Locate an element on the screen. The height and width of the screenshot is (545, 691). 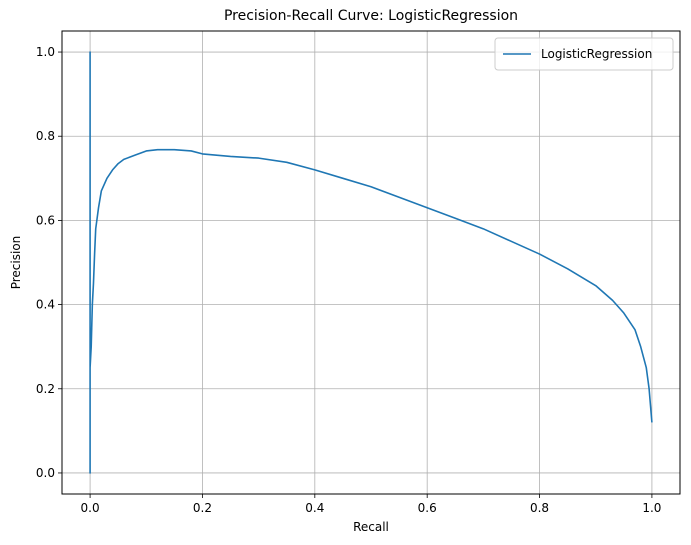
legend-box is located at coordinates (584, 54).